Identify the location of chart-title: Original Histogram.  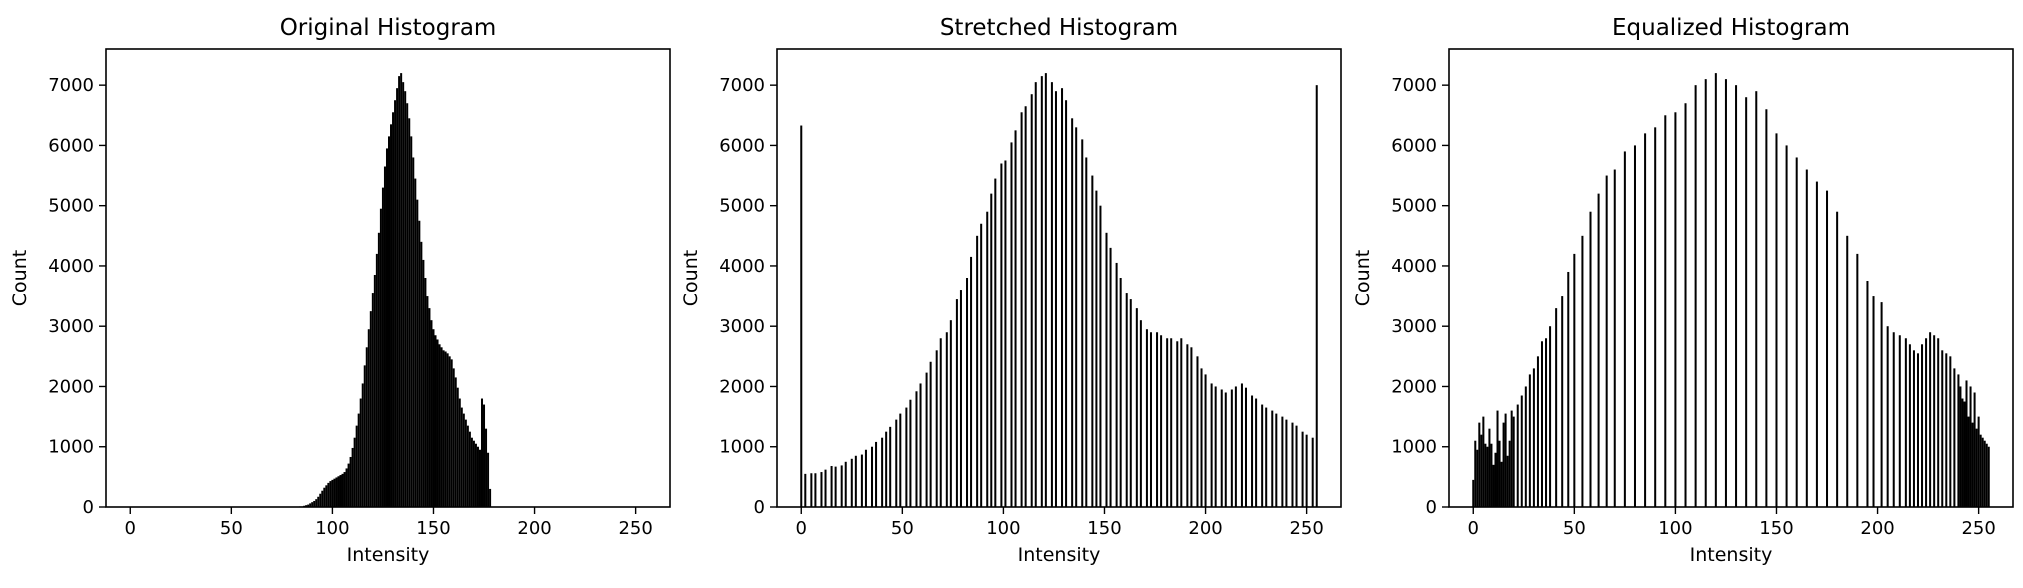
(388, 28).